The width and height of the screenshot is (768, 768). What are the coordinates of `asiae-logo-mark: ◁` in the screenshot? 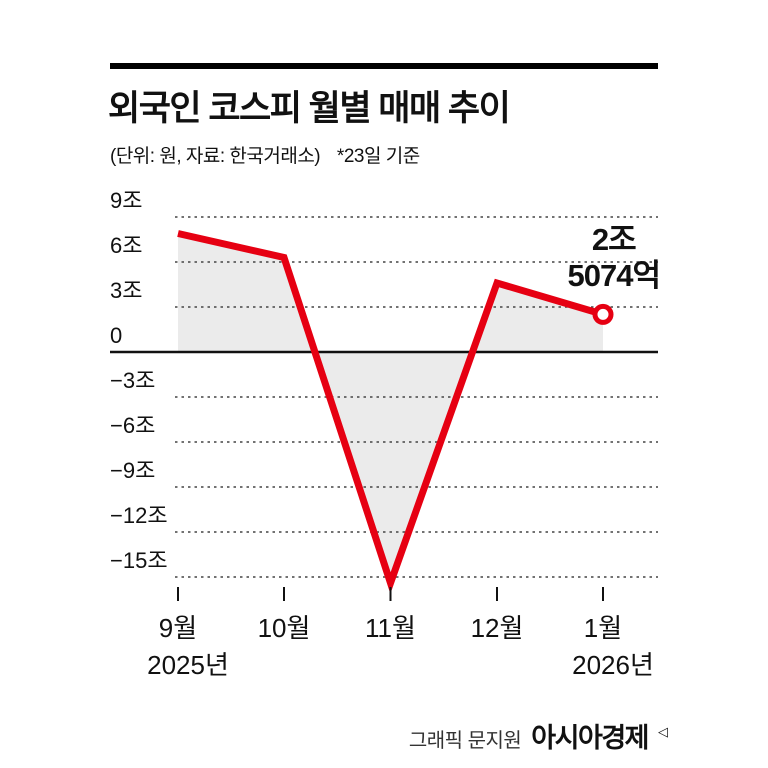 It's located at (663, 731).